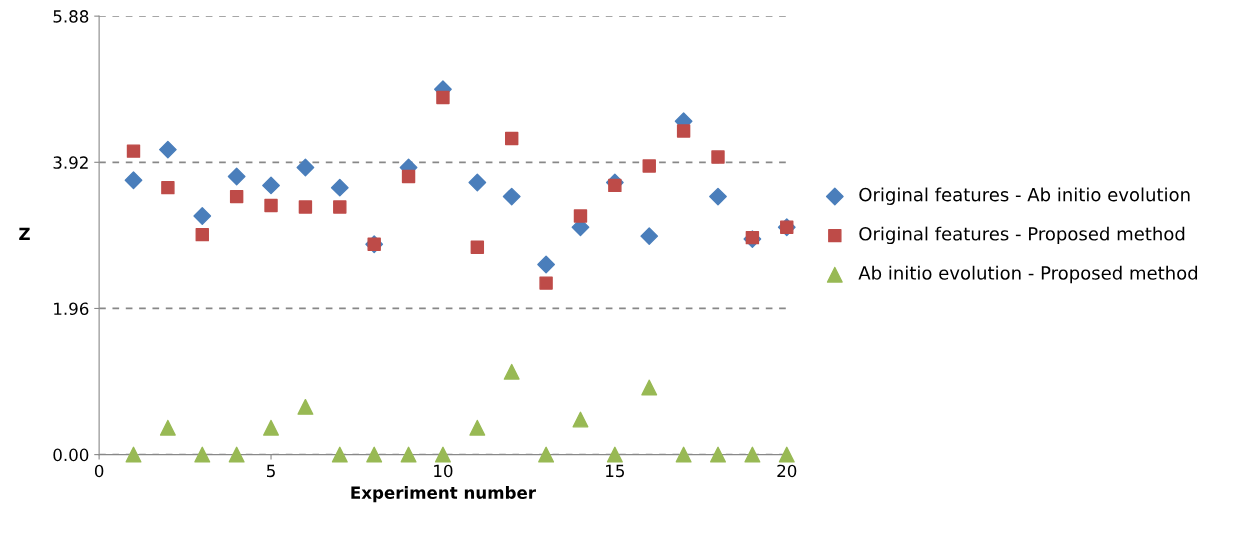 The image size is (1239, 538). Describe the element at coordinates (443, 494) in the screenshot. I see `x-axis-title: Experiment number` at that location.